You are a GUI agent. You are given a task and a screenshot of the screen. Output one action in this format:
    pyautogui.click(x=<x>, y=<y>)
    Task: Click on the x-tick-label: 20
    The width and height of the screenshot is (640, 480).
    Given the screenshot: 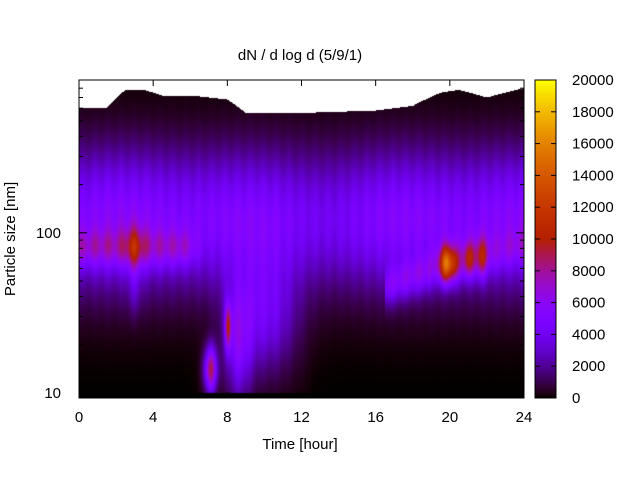 What is the action you would take?
    pyautogui.click(x=449, y=417)
    